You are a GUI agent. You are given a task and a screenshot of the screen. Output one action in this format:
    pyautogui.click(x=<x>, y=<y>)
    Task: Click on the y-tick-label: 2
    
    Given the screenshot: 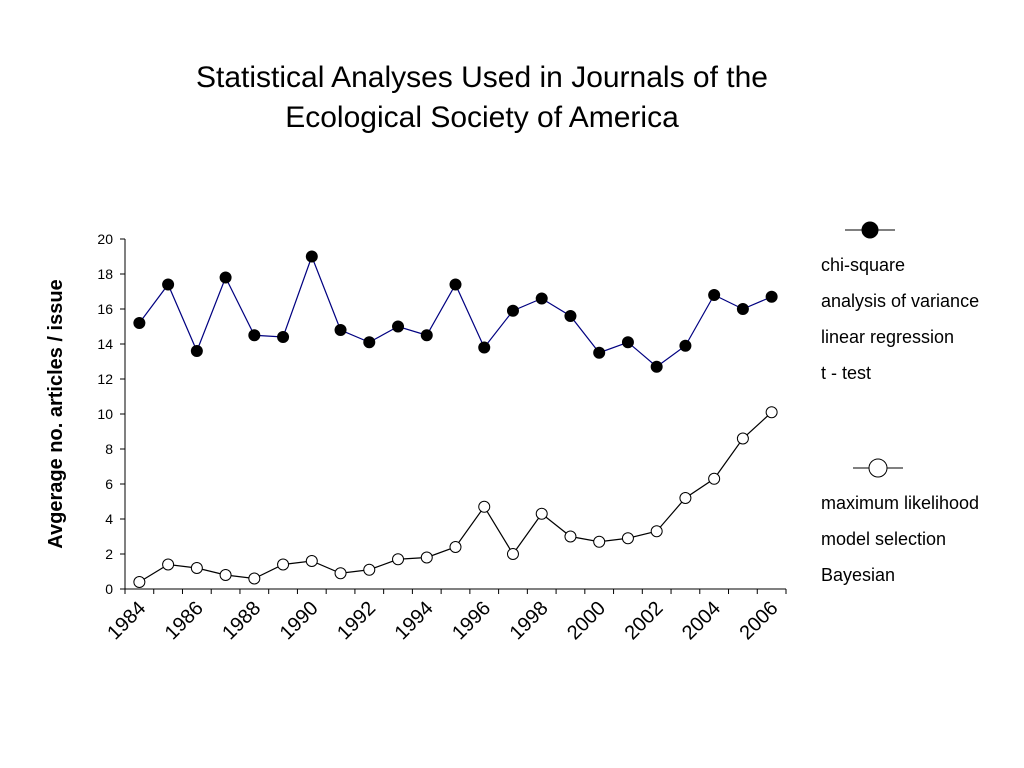 What is the action you would take?
    pyautogui.click(x=109, y=554)
    